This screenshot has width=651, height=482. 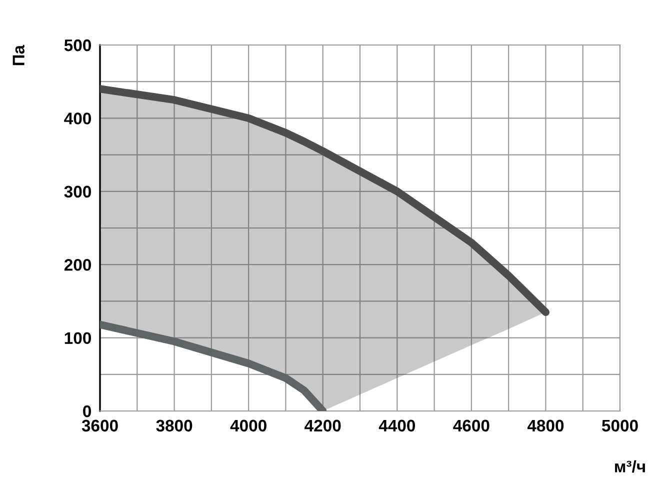 What do you see at coordinates (248, 426) in the screenshot?
I see `x-tick-label: 4000` at bounding box center [248, 426].